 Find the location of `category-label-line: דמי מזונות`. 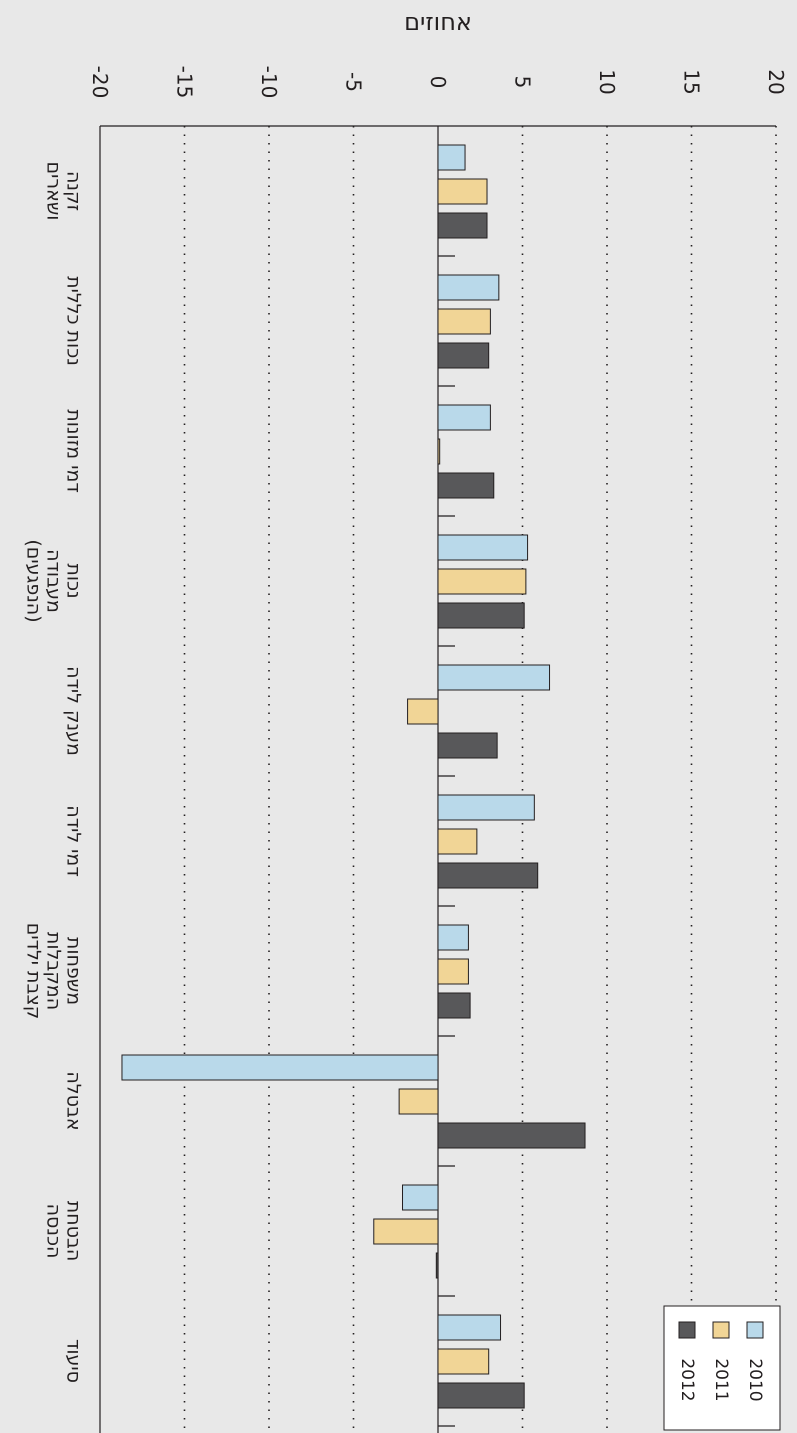

category-label-line: דמי מזונות is located at coordinates (73, 451).